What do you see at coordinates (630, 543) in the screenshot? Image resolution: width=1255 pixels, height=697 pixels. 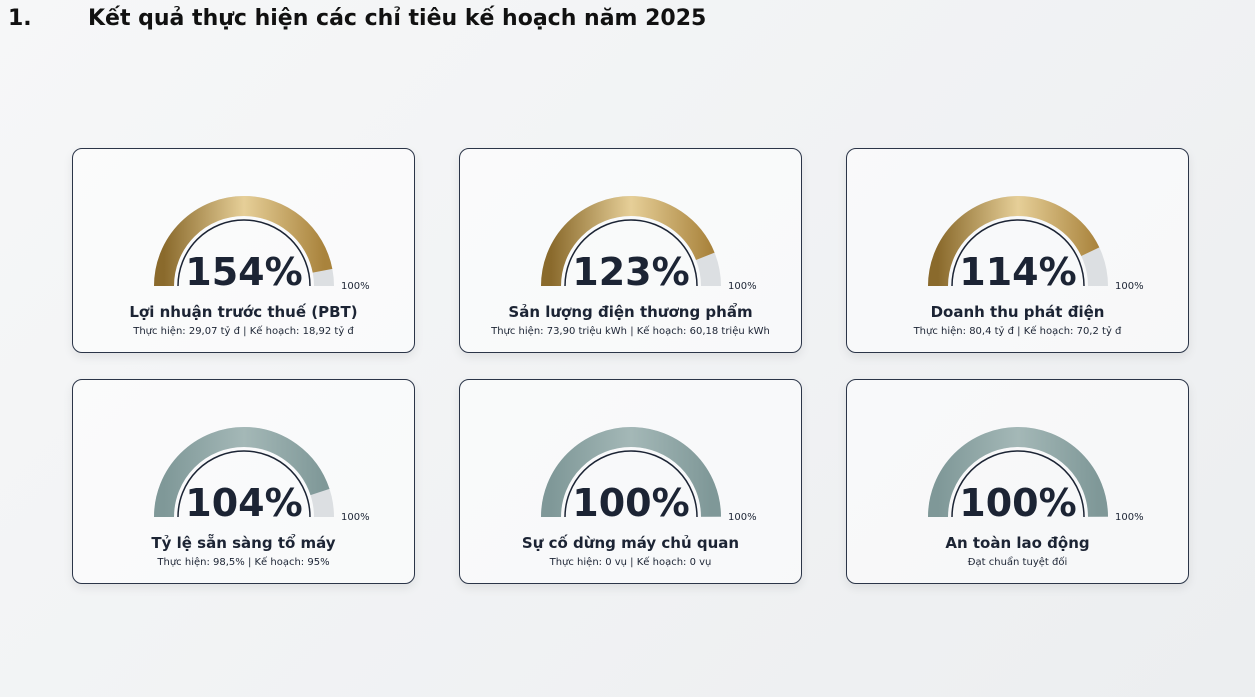 I see `kpi-name: Sự cố dừng máy chủ quan` at bounding box center [630, 543].